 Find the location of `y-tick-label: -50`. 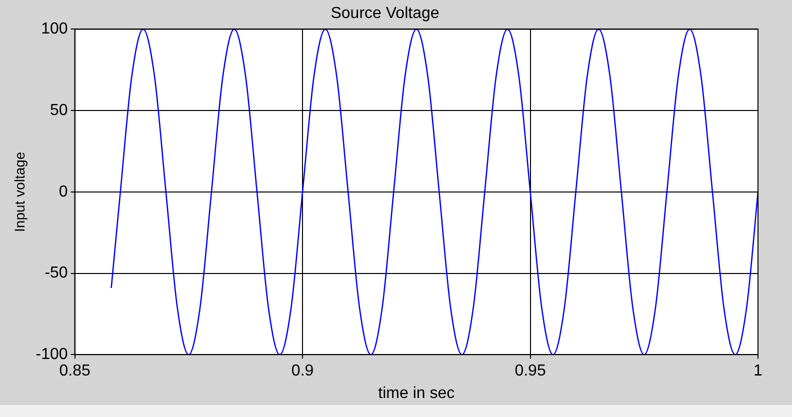

y-tick-label: -50 is located at coordinates (56, 273).